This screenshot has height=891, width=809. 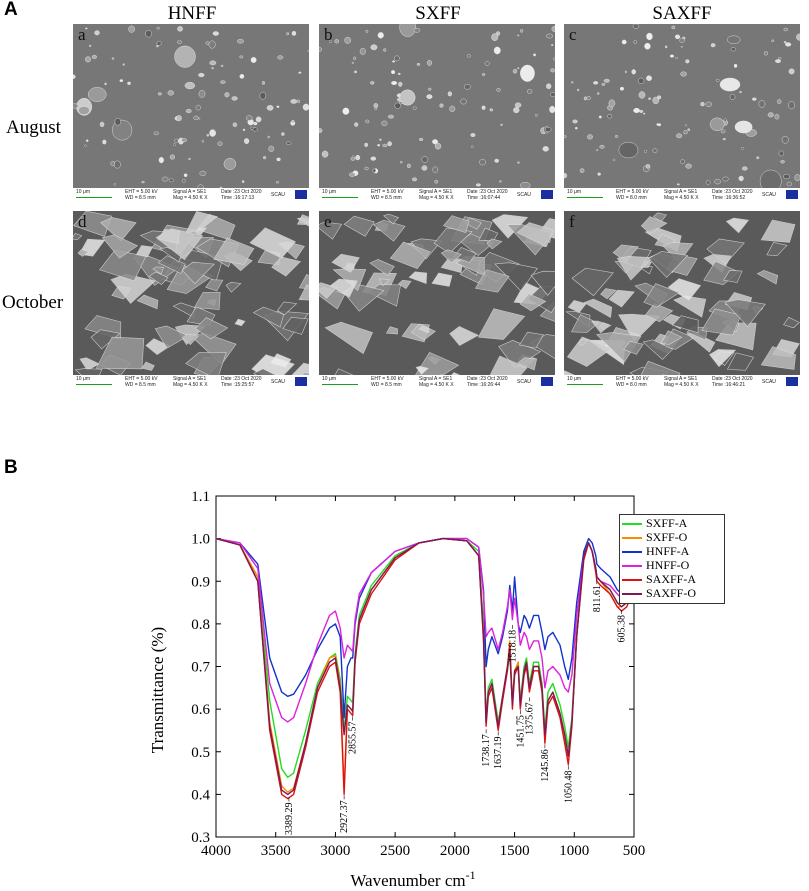 I want to click on panel-a-letter: A, so click(x=11, y=10).